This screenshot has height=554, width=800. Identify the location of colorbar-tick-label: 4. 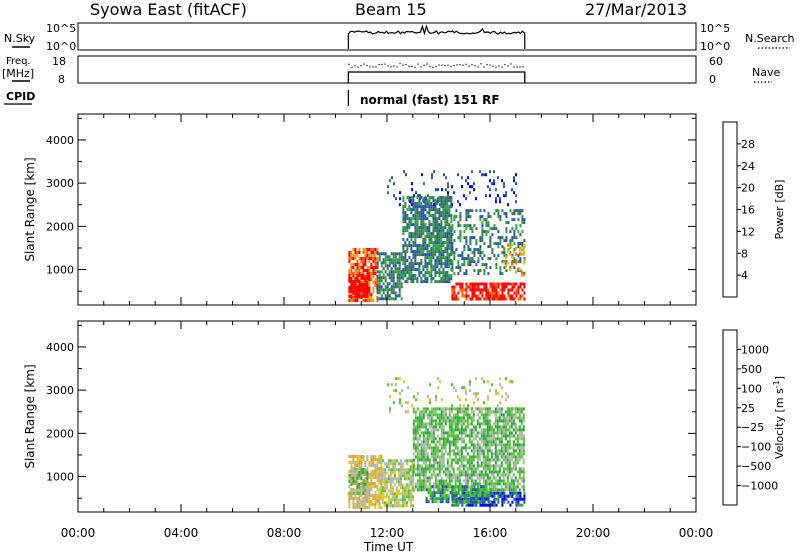
(744, 275).